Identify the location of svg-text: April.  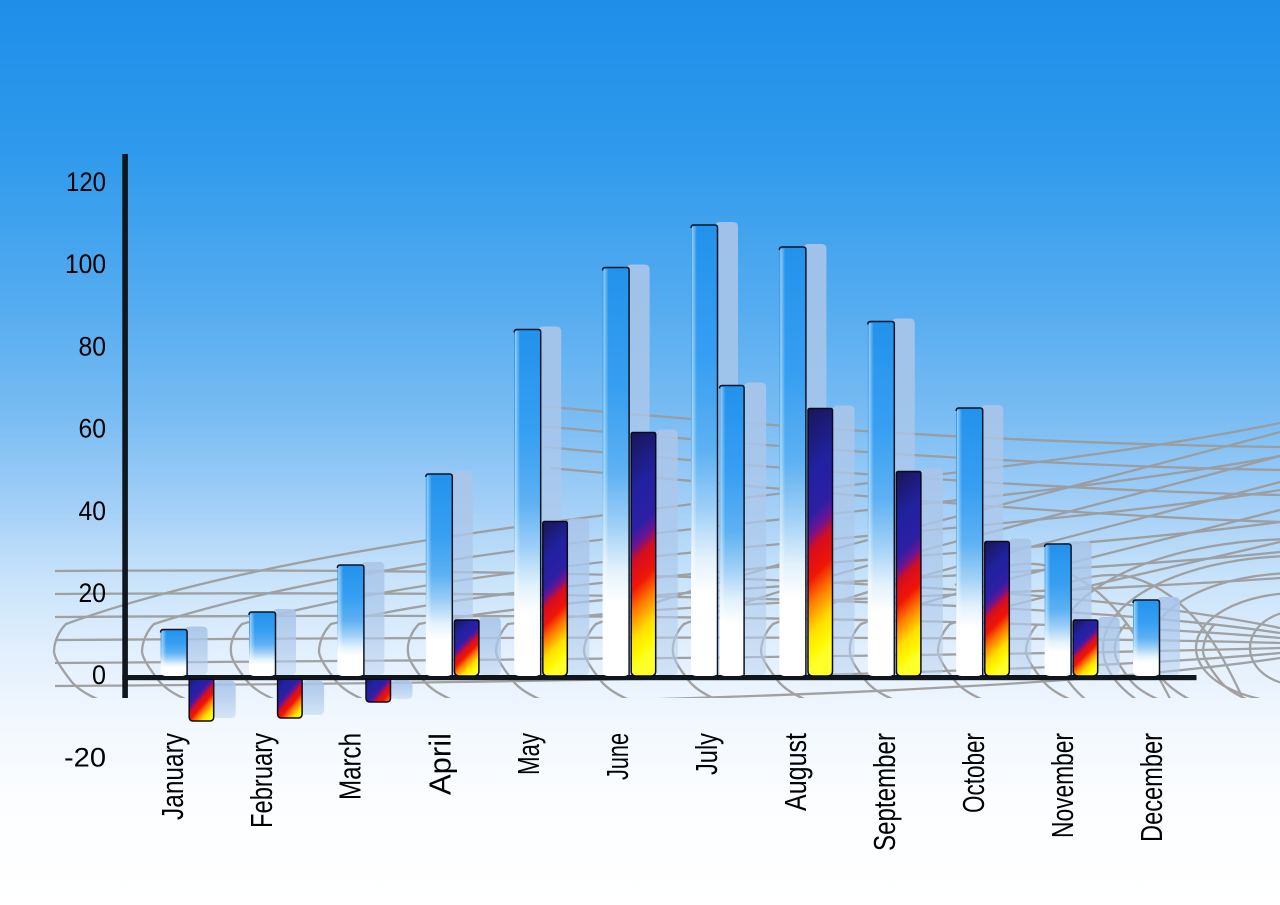
(440, 764).